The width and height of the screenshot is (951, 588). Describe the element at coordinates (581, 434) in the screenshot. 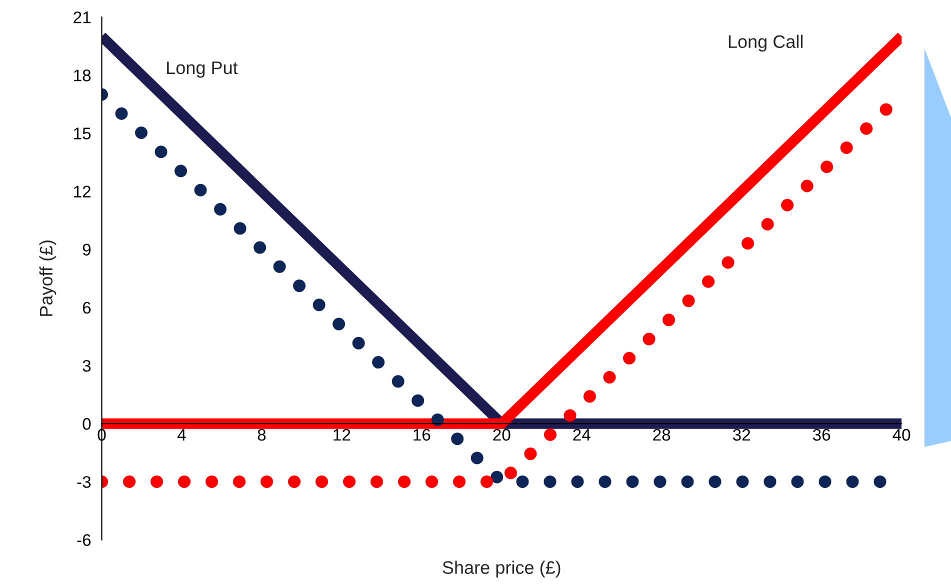

I see `x-tick-label: 24` at that location.